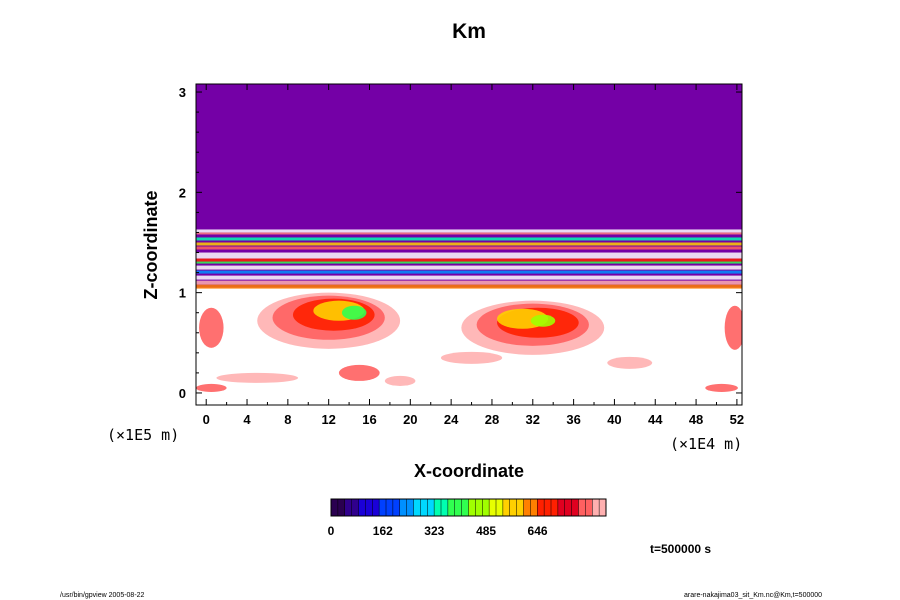 This screenshot has height=600, width=900. Describe the element at coordinates (331, 531) in the screenshot. I see `colorbar-tick-label: 0` at that location.